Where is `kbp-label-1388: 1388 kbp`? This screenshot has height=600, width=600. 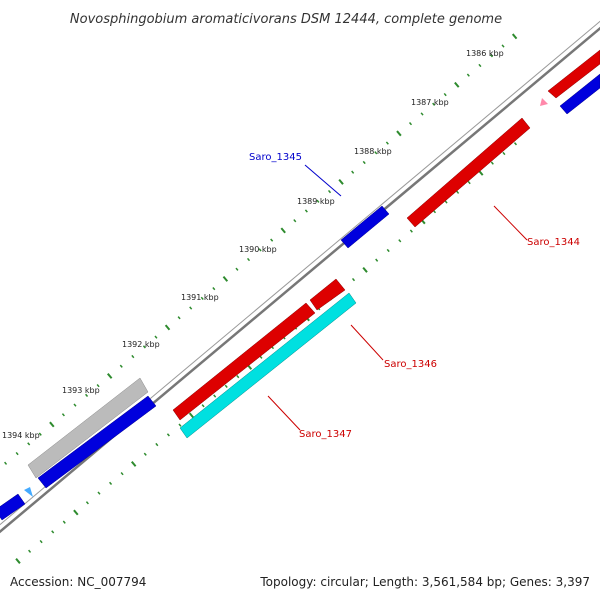
kbp-label-1388: 1388 kbp is located at coordinates (373, 151).